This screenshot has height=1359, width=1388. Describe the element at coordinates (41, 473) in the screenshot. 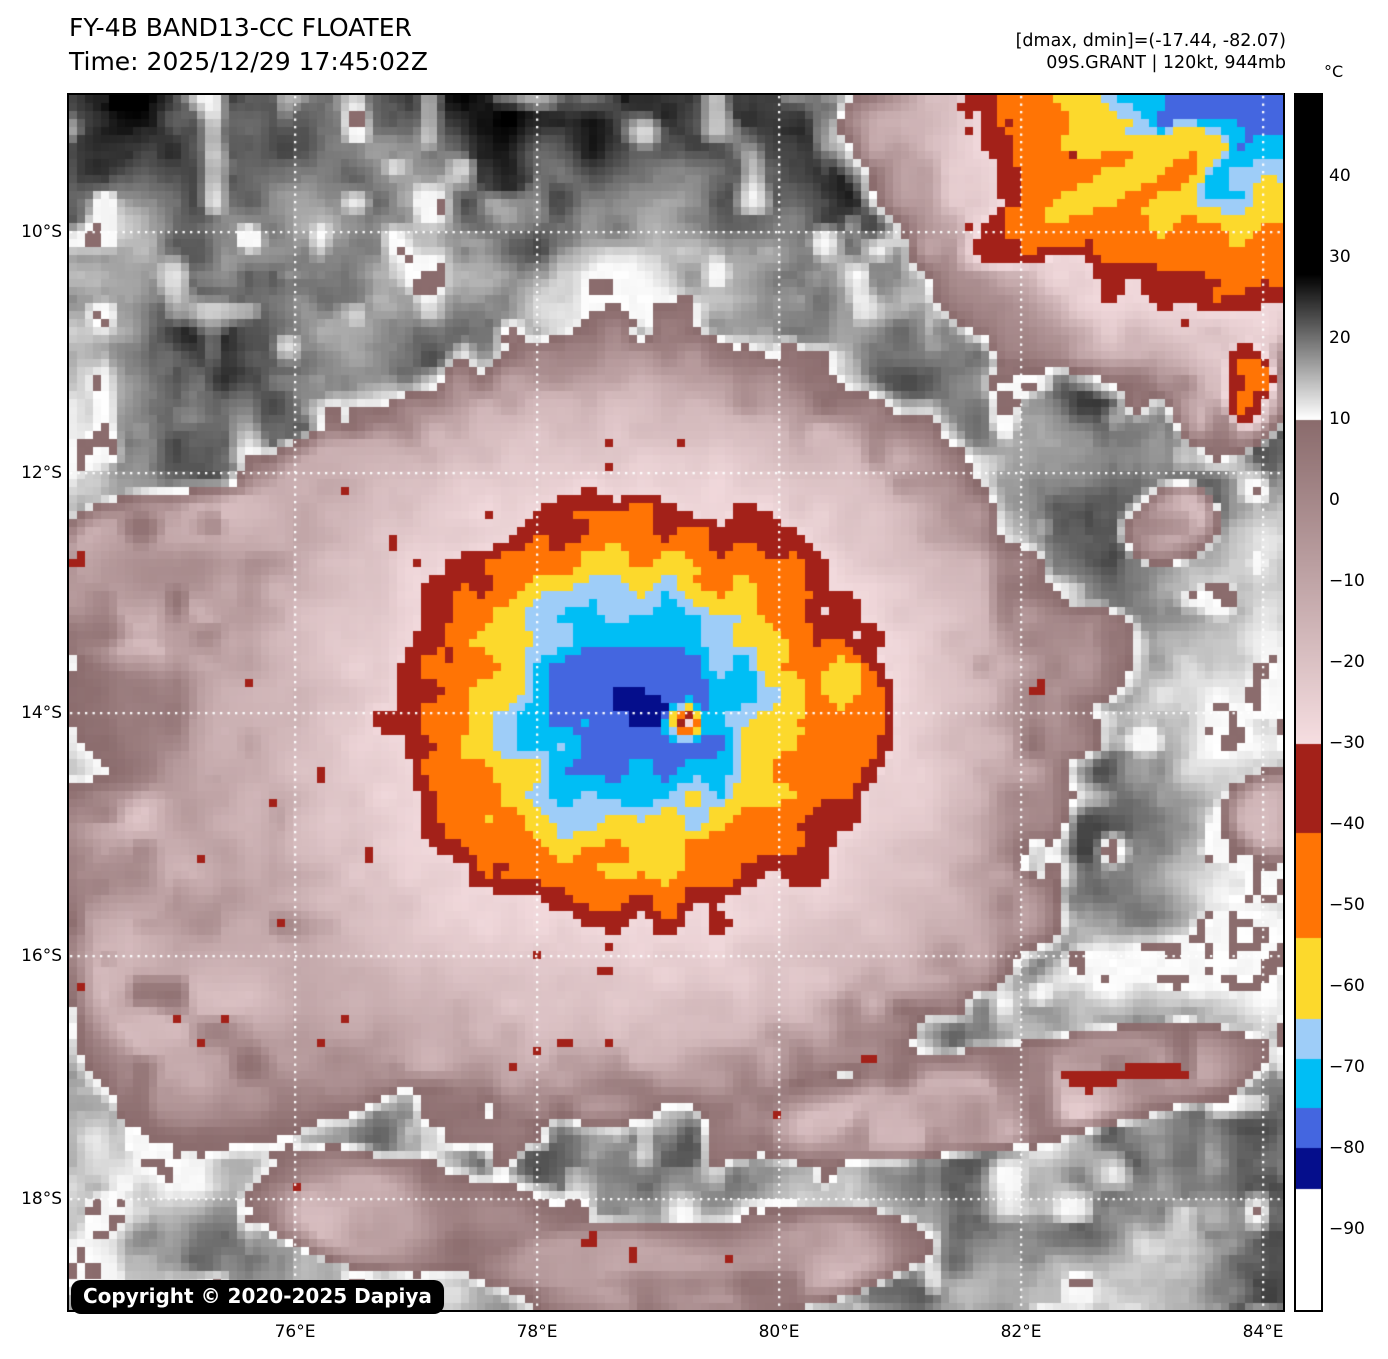

I see `lat-tick-label: 12°S` at that location.